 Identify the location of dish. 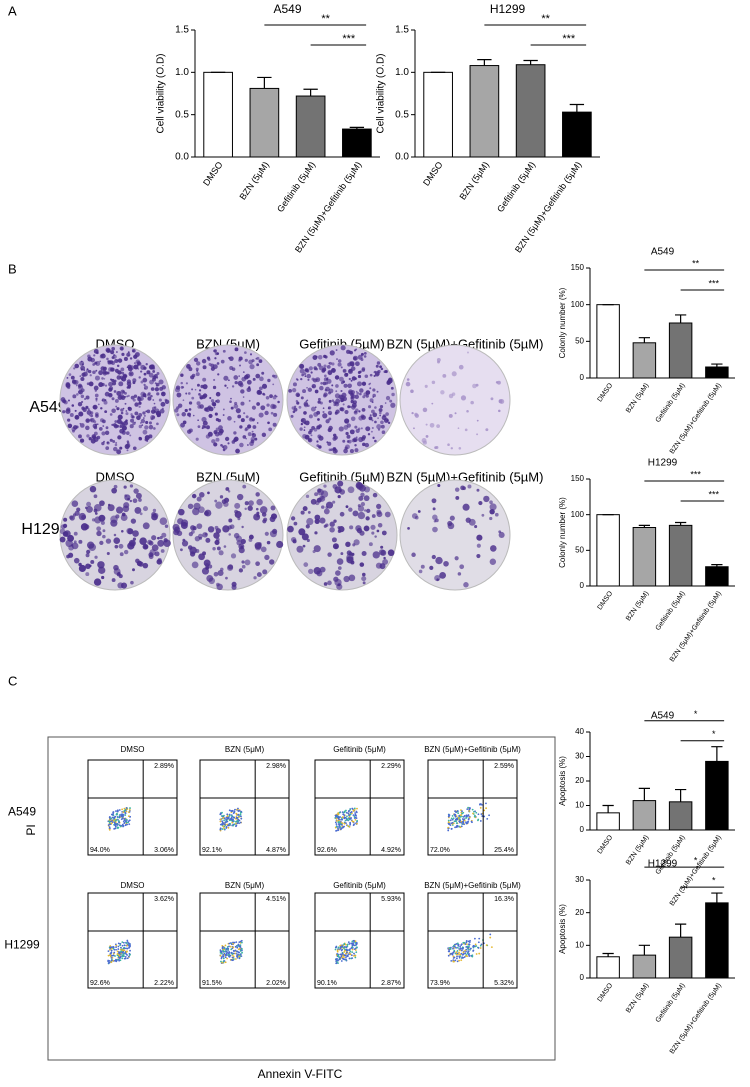
(342, 535).